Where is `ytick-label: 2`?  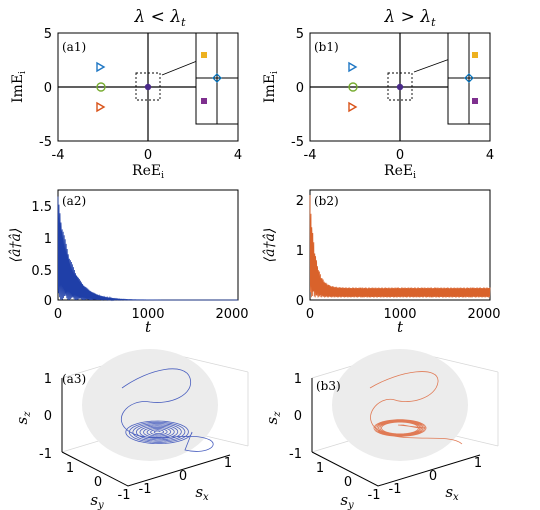
ytick-label: 2 is located at coordinates (300, 201).